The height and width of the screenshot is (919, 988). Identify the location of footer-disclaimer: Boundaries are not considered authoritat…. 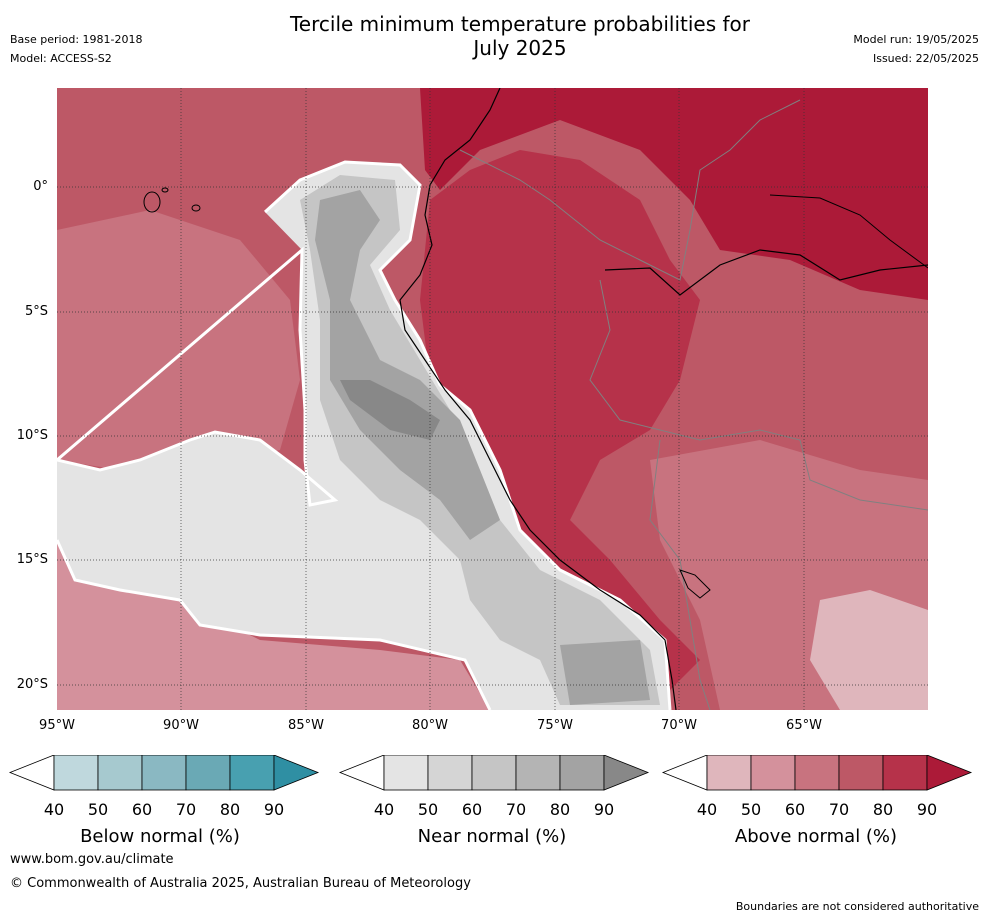
(857, 906).